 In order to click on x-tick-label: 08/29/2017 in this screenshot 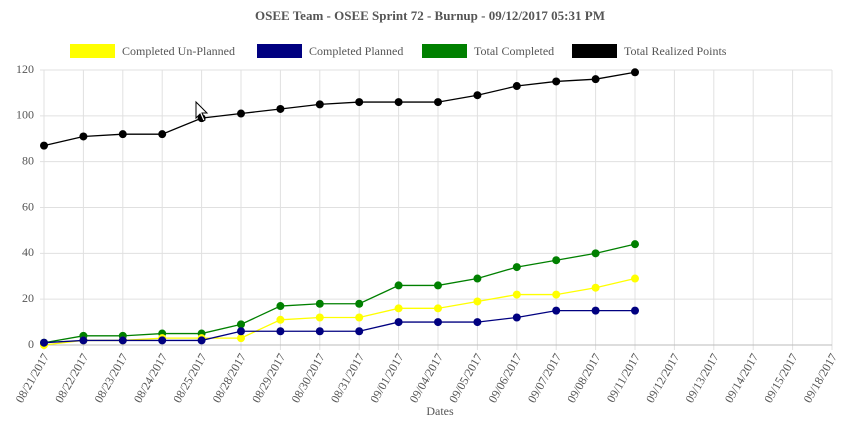, I will do `click(268, 378)`.